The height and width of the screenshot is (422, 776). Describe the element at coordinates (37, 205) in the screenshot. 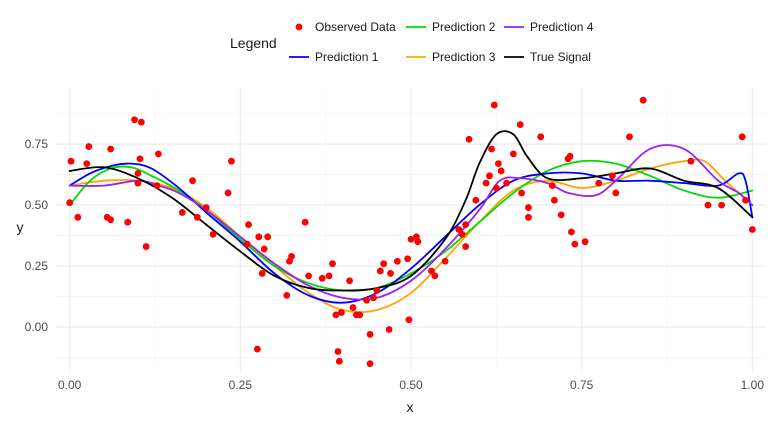

I see `y-tick-label: 0.50` at that location.